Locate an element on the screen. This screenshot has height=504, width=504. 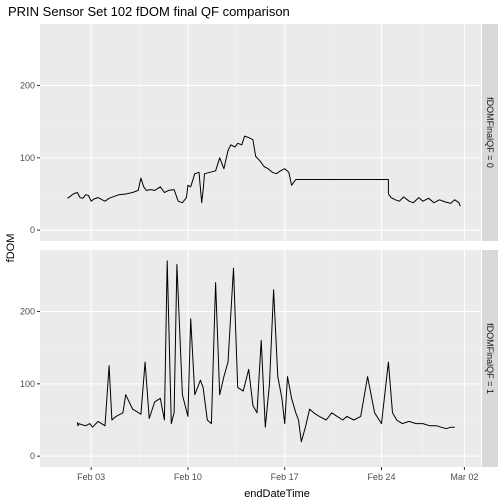
x-tick-label: Feb 17 is located at coordinates (285, 477).